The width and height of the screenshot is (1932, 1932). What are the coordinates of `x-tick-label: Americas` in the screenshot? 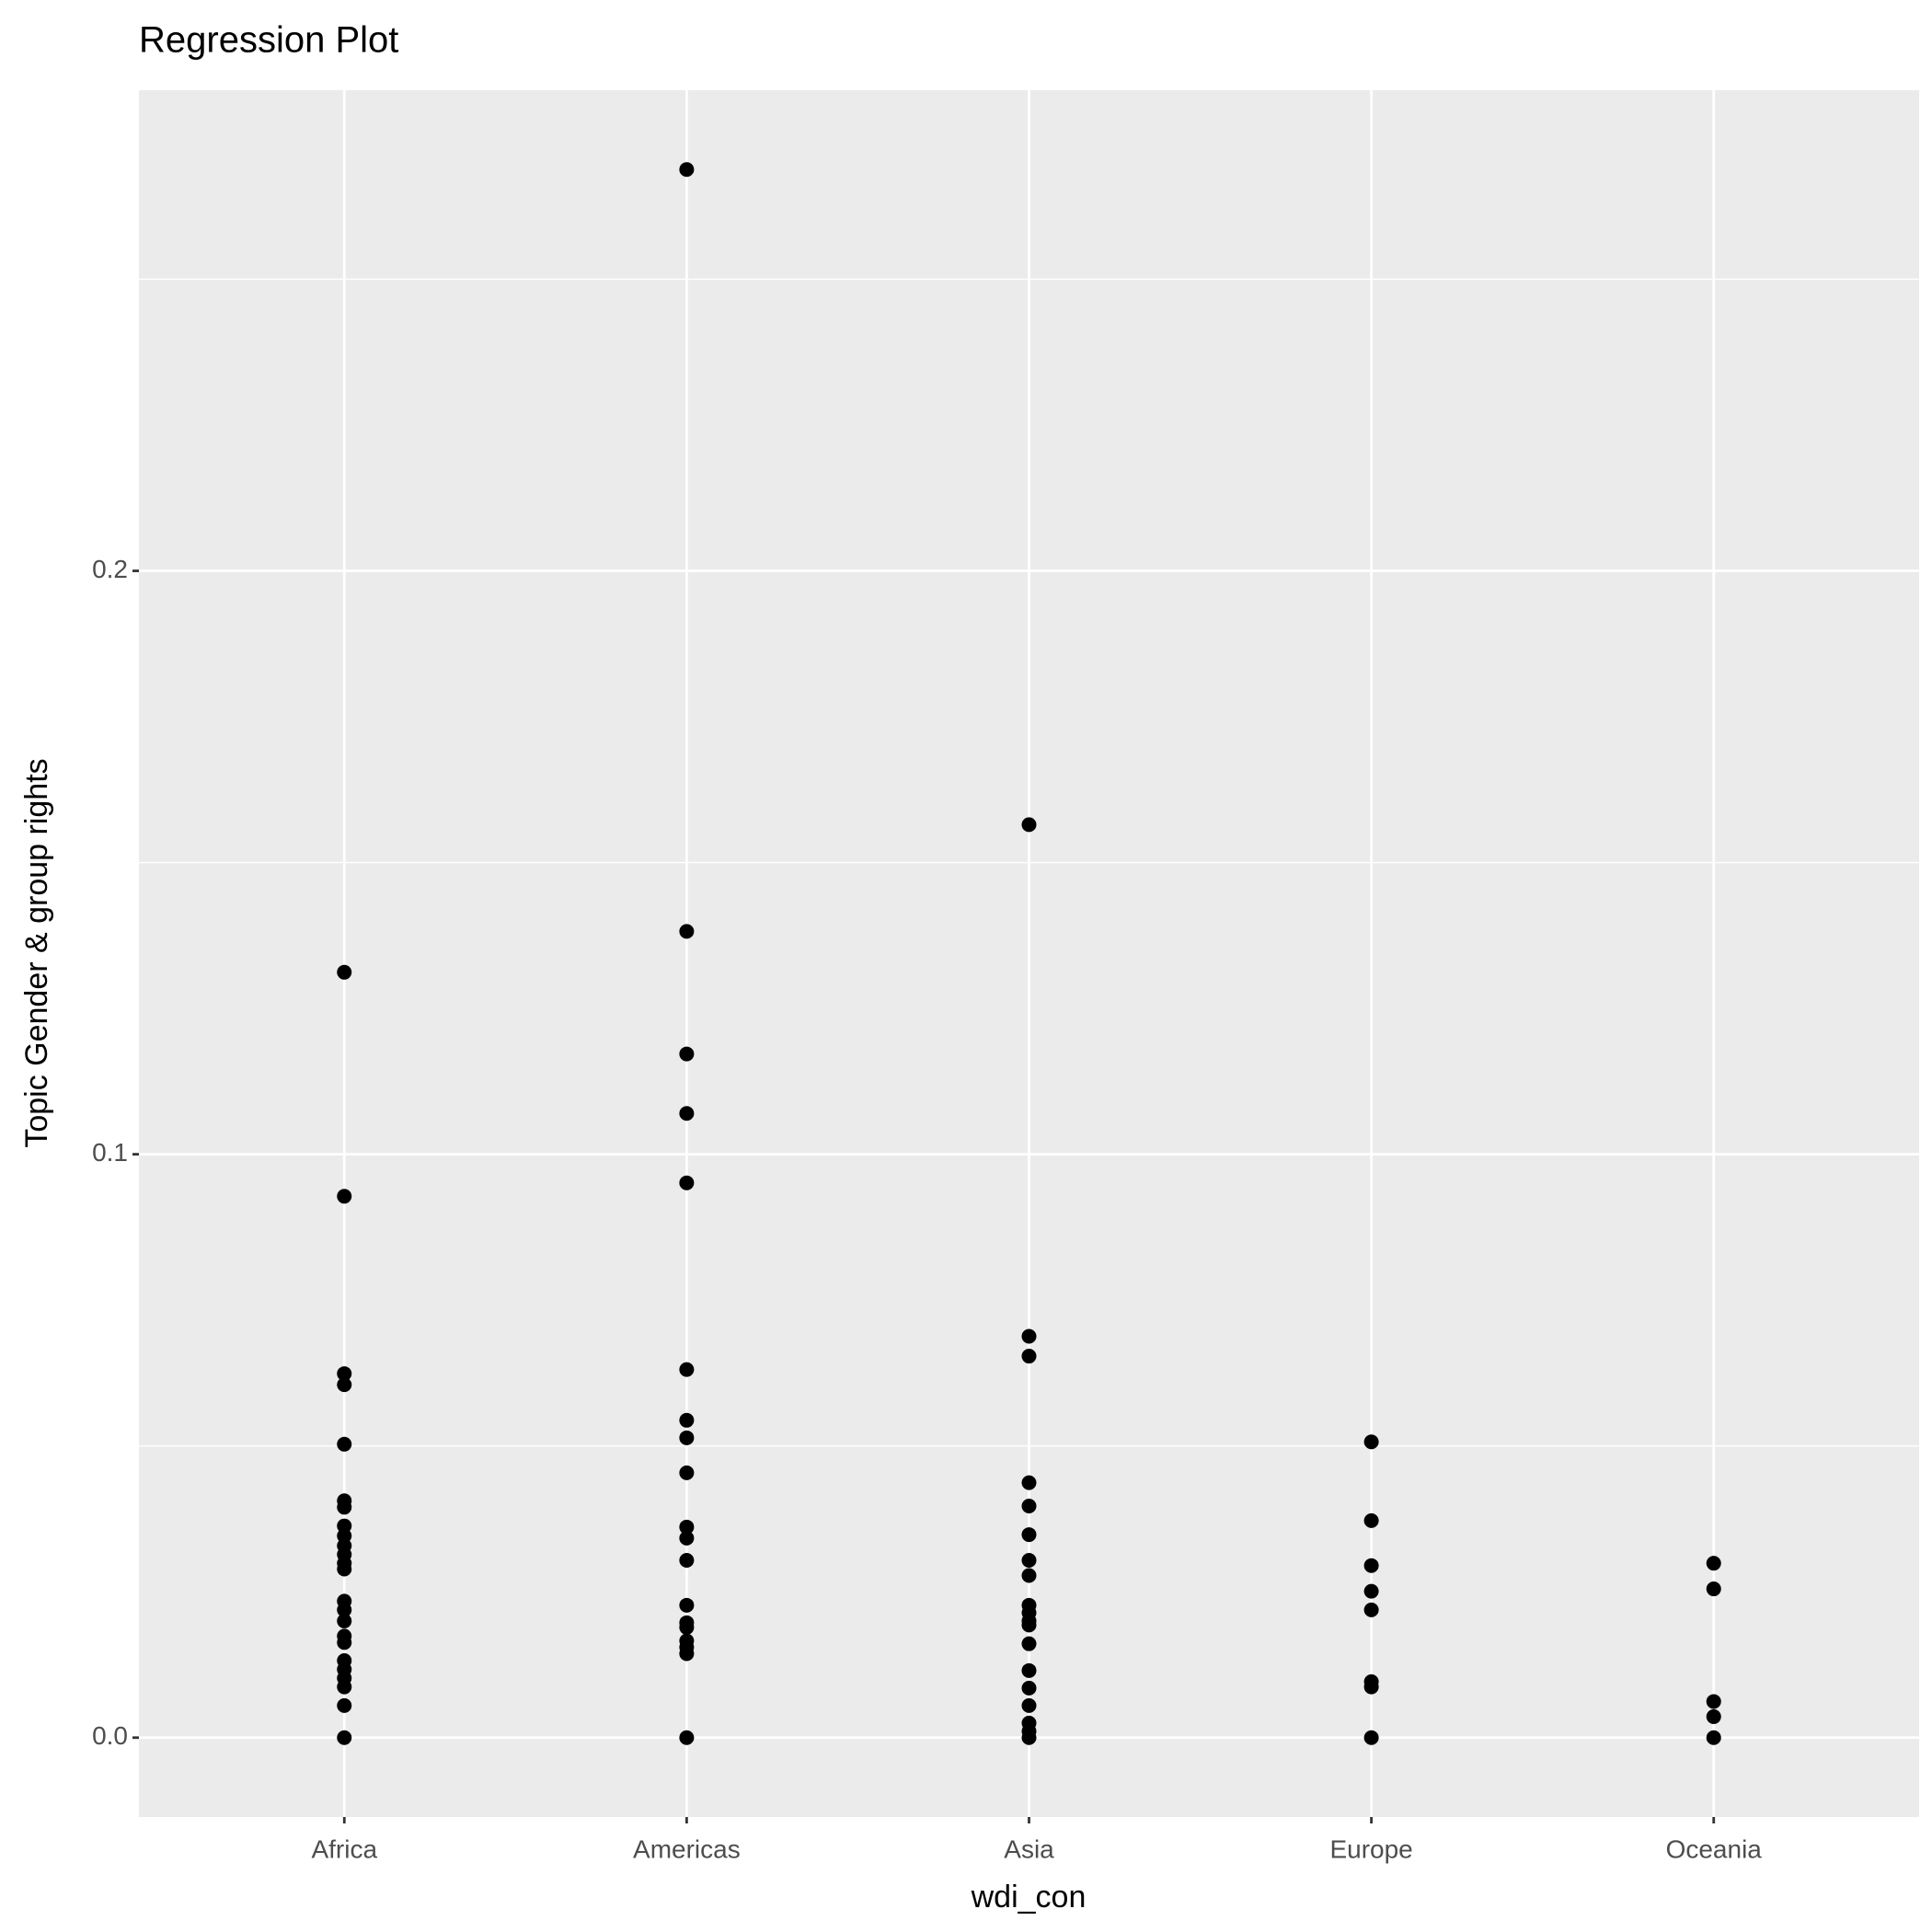 It's located at (687, 1848).